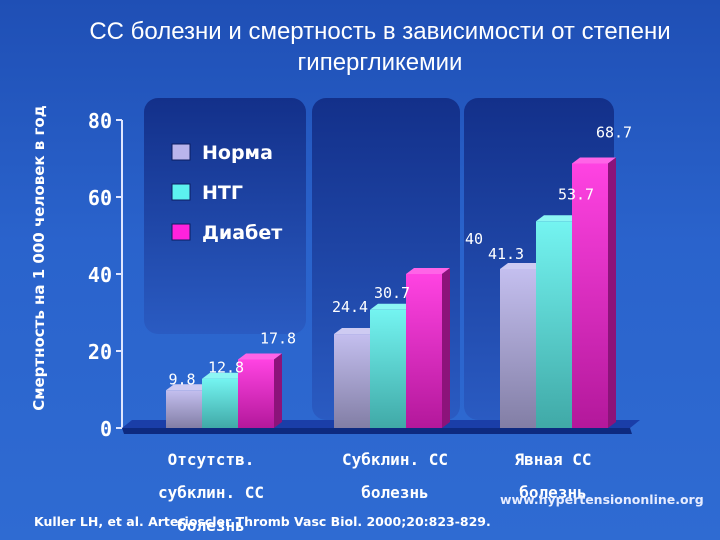  Describe the element at coordinates (211, 459) in the screenshot. I see `category-label: Отсутств.` at that location.